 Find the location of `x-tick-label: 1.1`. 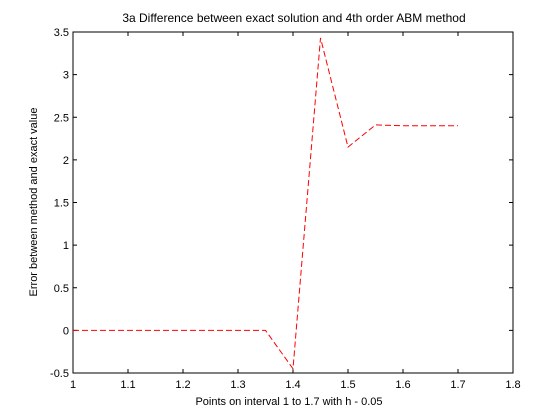

x-tick-label: 1.1 is located at coordinates (127, 385).